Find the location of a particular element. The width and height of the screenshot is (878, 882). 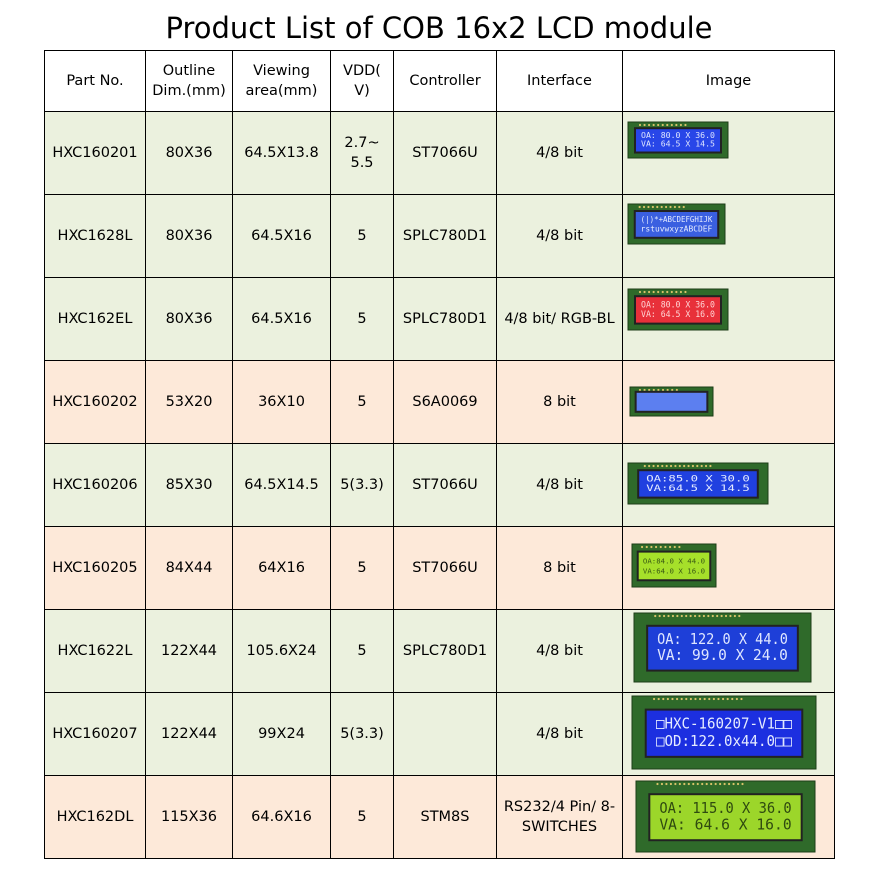

lcd-line: VA: 64.6 X 16.0 is located at coordinates (725, 825).